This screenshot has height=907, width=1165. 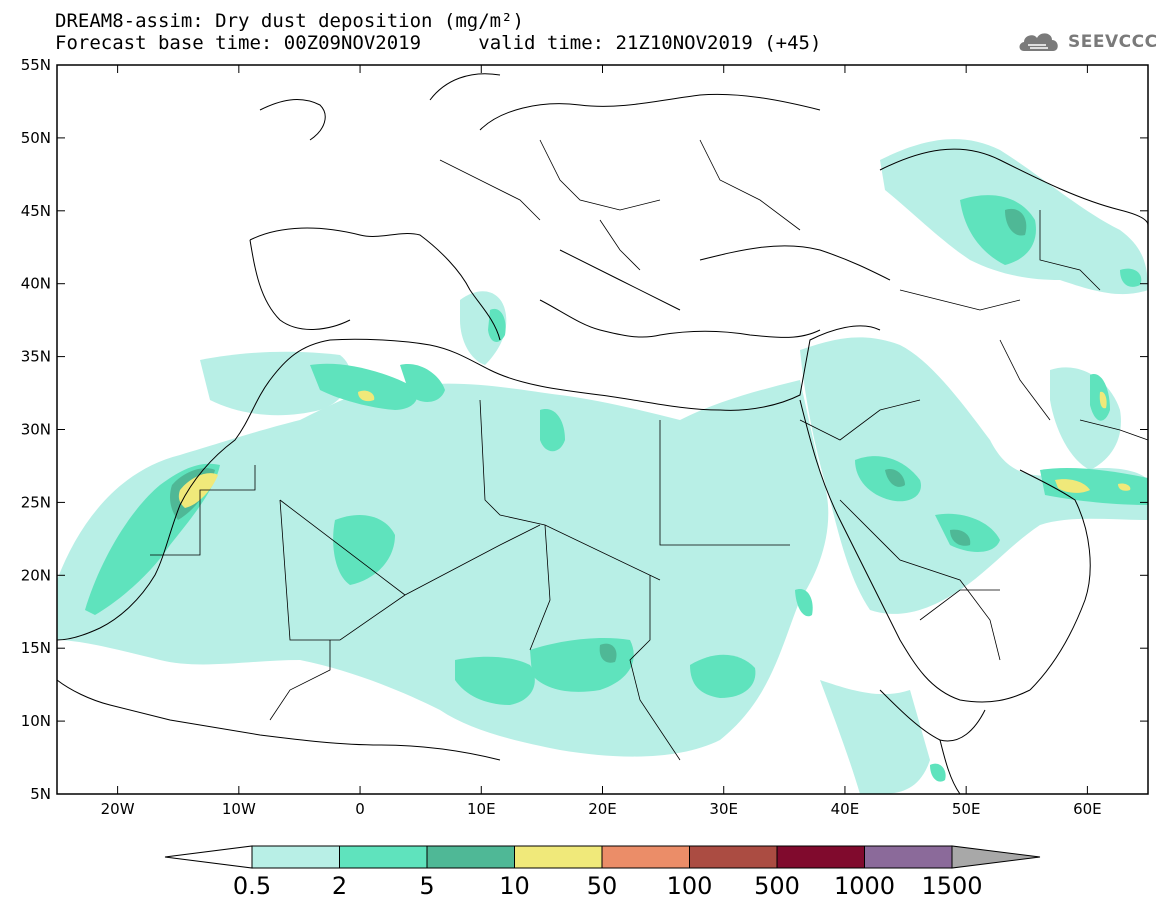 What do you see at coordinates (689, 886) in the screenshot?
I see `colorbar-label: 100` at bounding box center [689, 886].